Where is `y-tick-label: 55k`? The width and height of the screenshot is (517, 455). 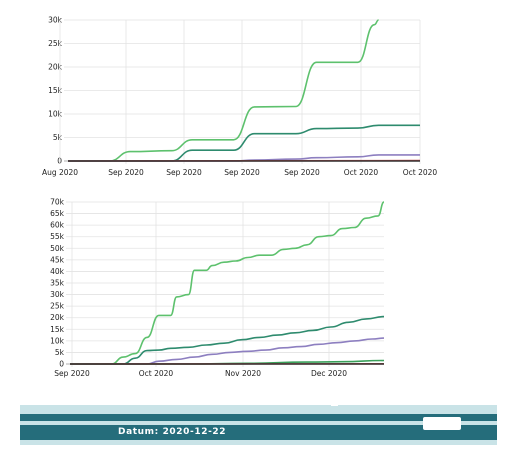 y-tick-label: 55k is located at coordinates (57, 236).